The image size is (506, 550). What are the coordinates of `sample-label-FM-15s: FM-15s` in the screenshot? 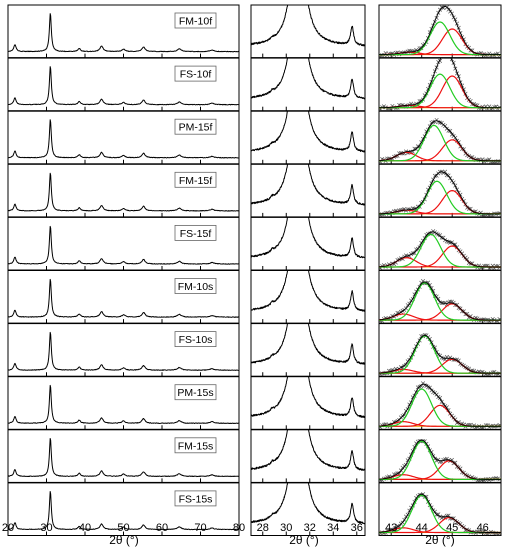 It's located at (196, 446).